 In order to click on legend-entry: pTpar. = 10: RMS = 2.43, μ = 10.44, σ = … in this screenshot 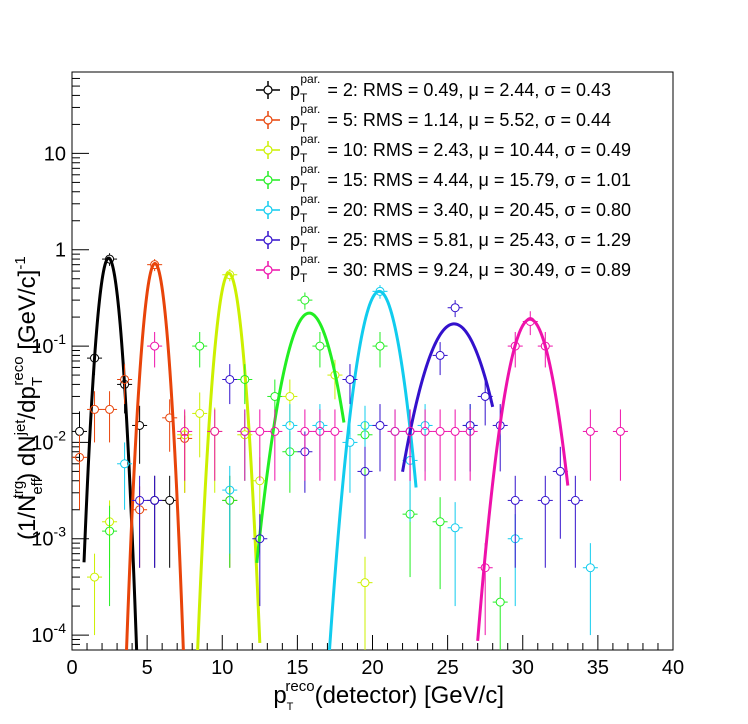, I will do `click(443, 148)`.